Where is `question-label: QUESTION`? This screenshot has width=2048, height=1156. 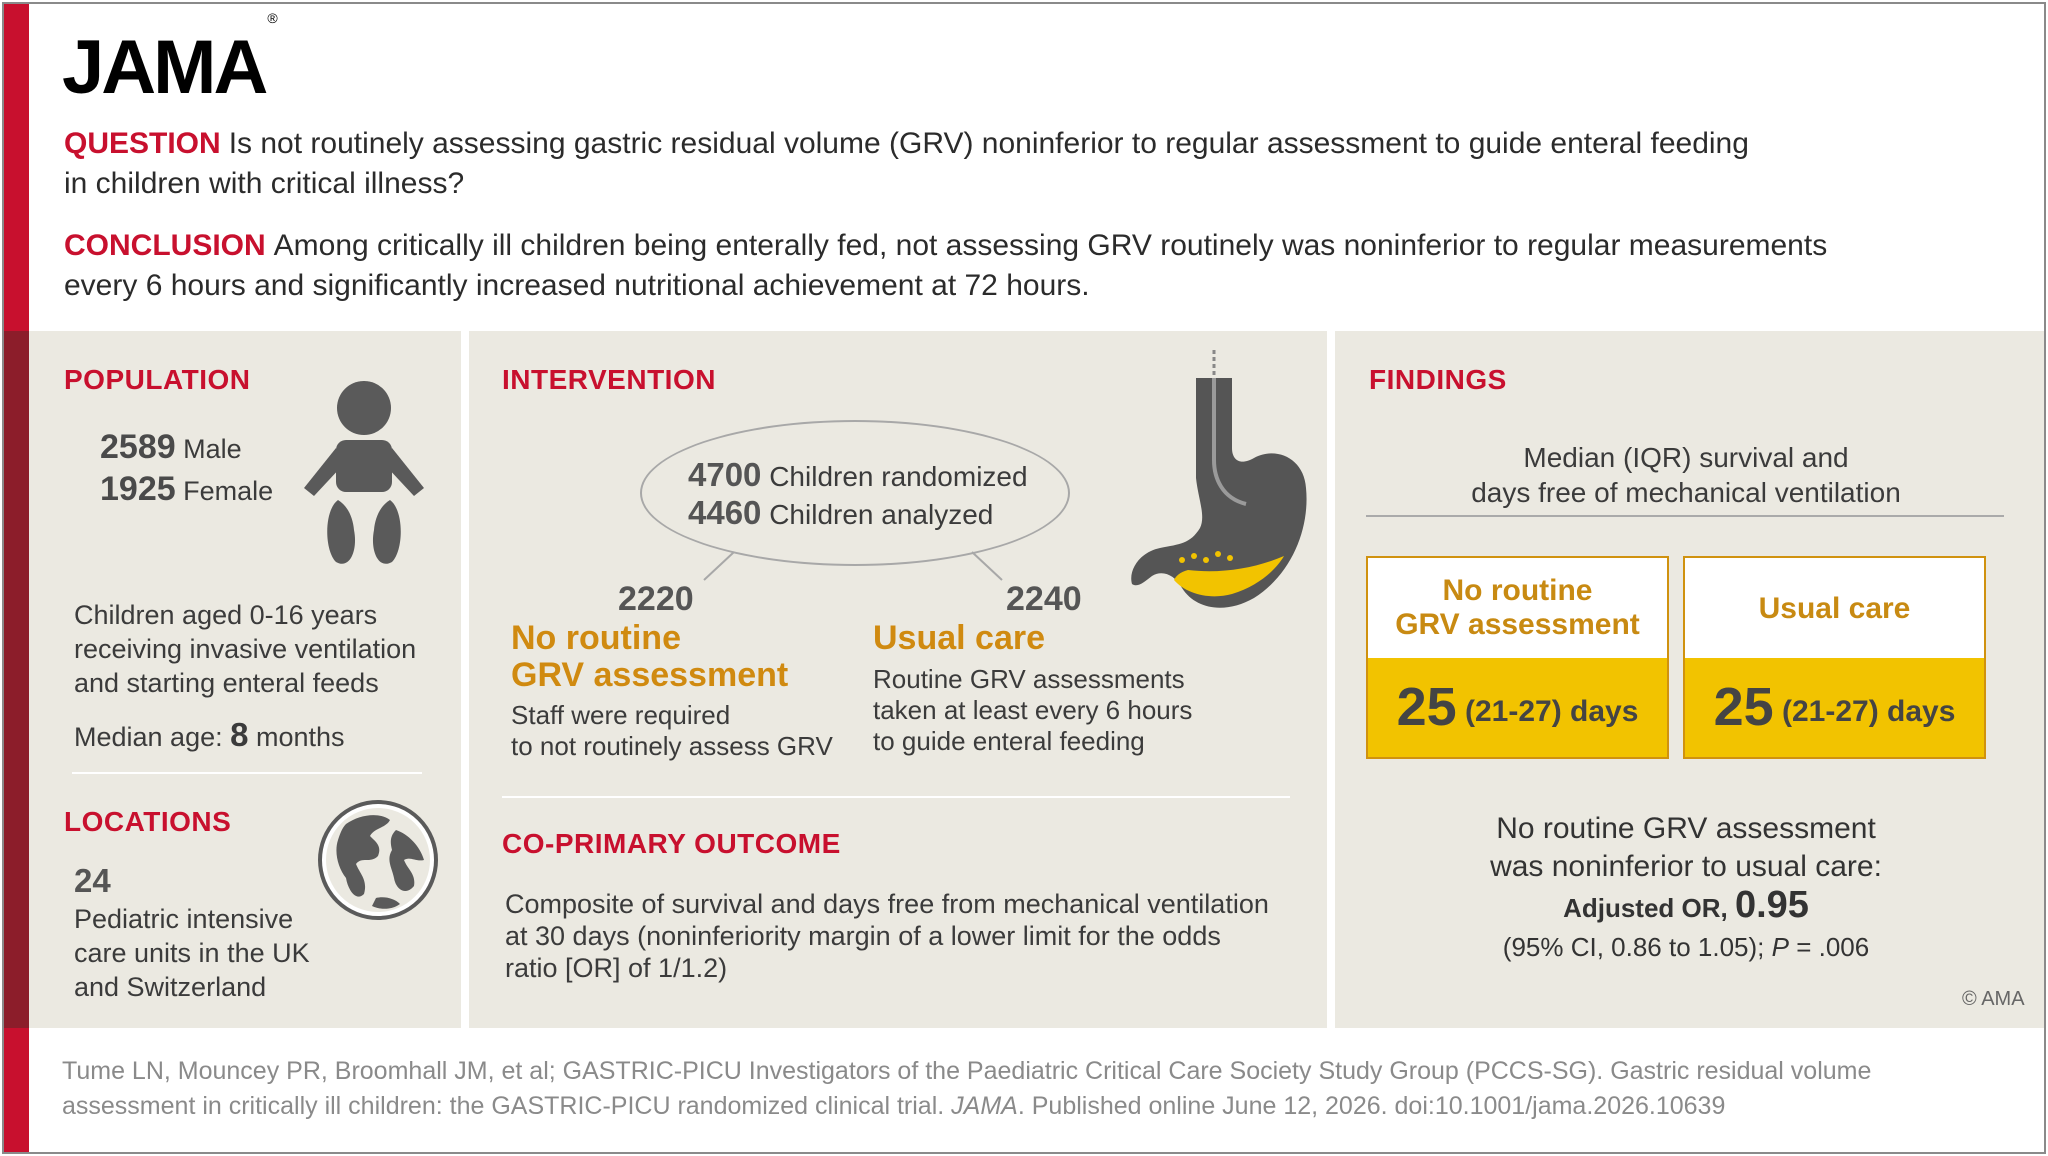 question-label: QUESTION is located at coordinates (142, 143).